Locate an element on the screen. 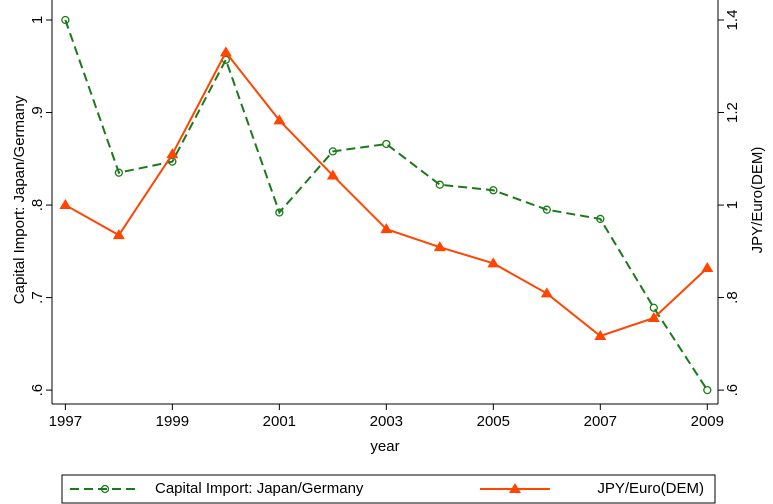 The image size is (773, 504). x-tick-label: 1999 is located at coordinates (172, 421).